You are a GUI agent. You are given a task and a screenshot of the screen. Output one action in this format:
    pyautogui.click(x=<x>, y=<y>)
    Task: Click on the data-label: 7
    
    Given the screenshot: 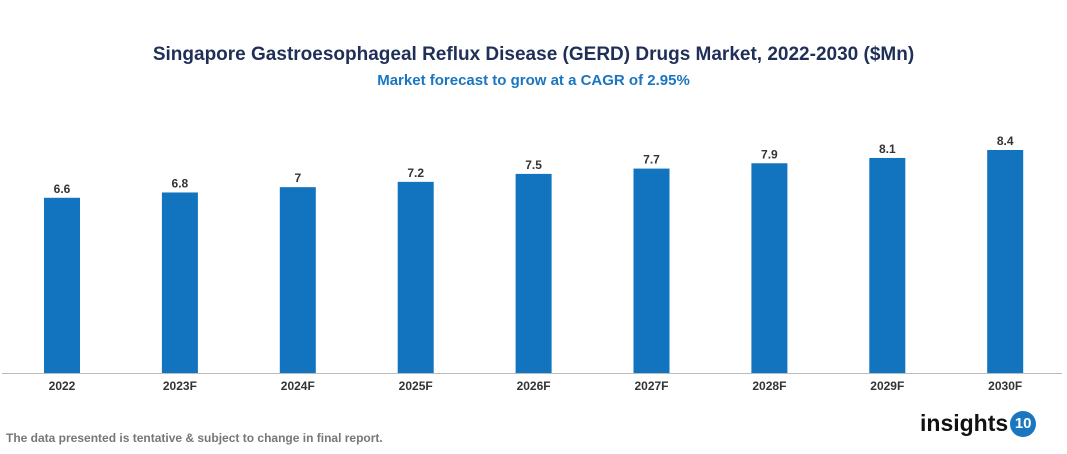 What is the action you would take?
    pyautogui.click(x=297, y=178)
    